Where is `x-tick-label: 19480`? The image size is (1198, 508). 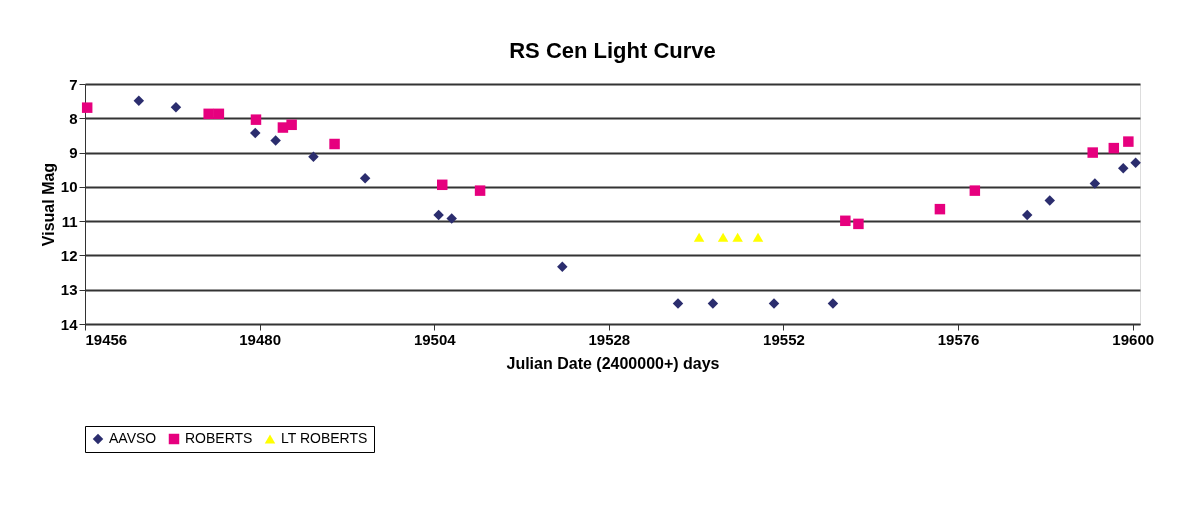 x-tick-label: 19480 is located at coordinates (260, 339).